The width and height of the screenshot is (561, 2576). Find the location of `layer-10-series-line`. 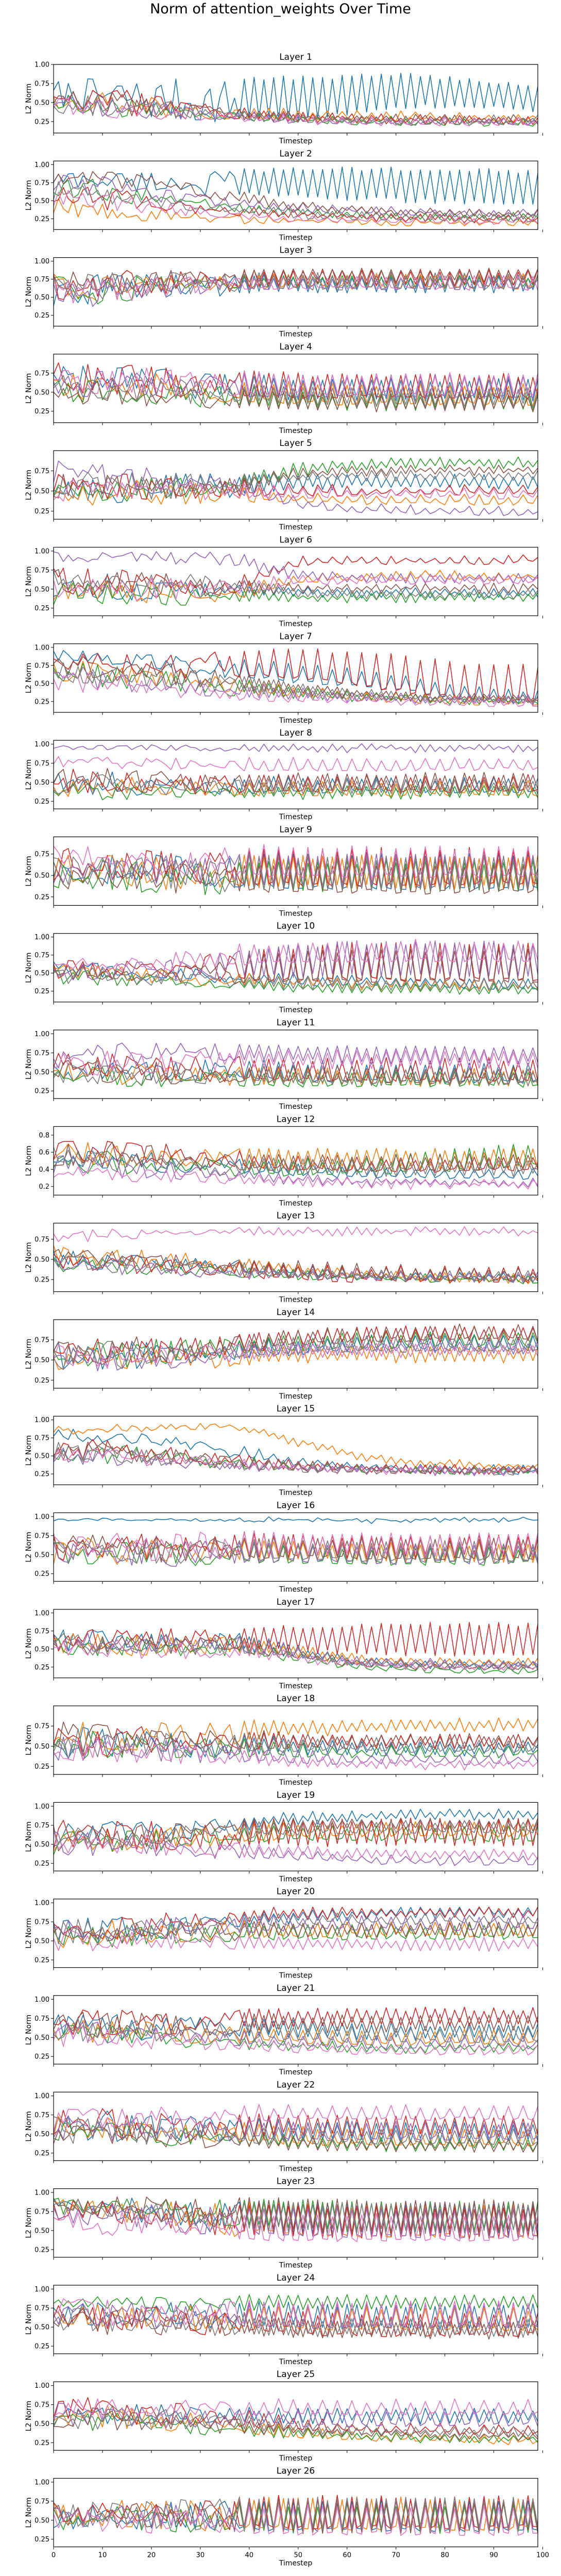

layer-10-series-line is located at coordinates (296, 966).